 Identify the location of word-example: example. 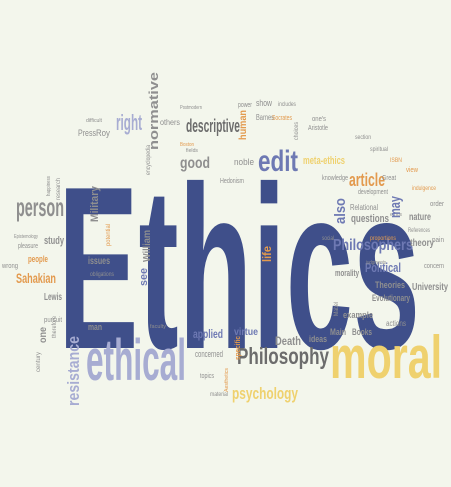
(358, 315).